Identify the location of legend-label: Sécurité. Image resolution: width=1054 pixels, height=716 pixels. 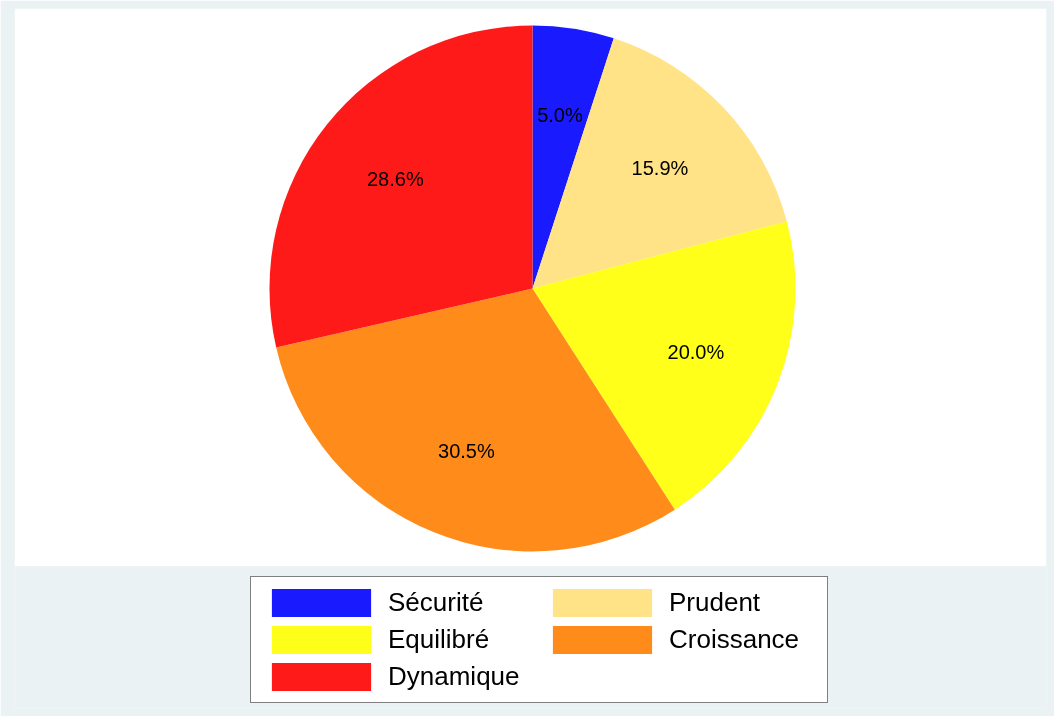
(436, 602).